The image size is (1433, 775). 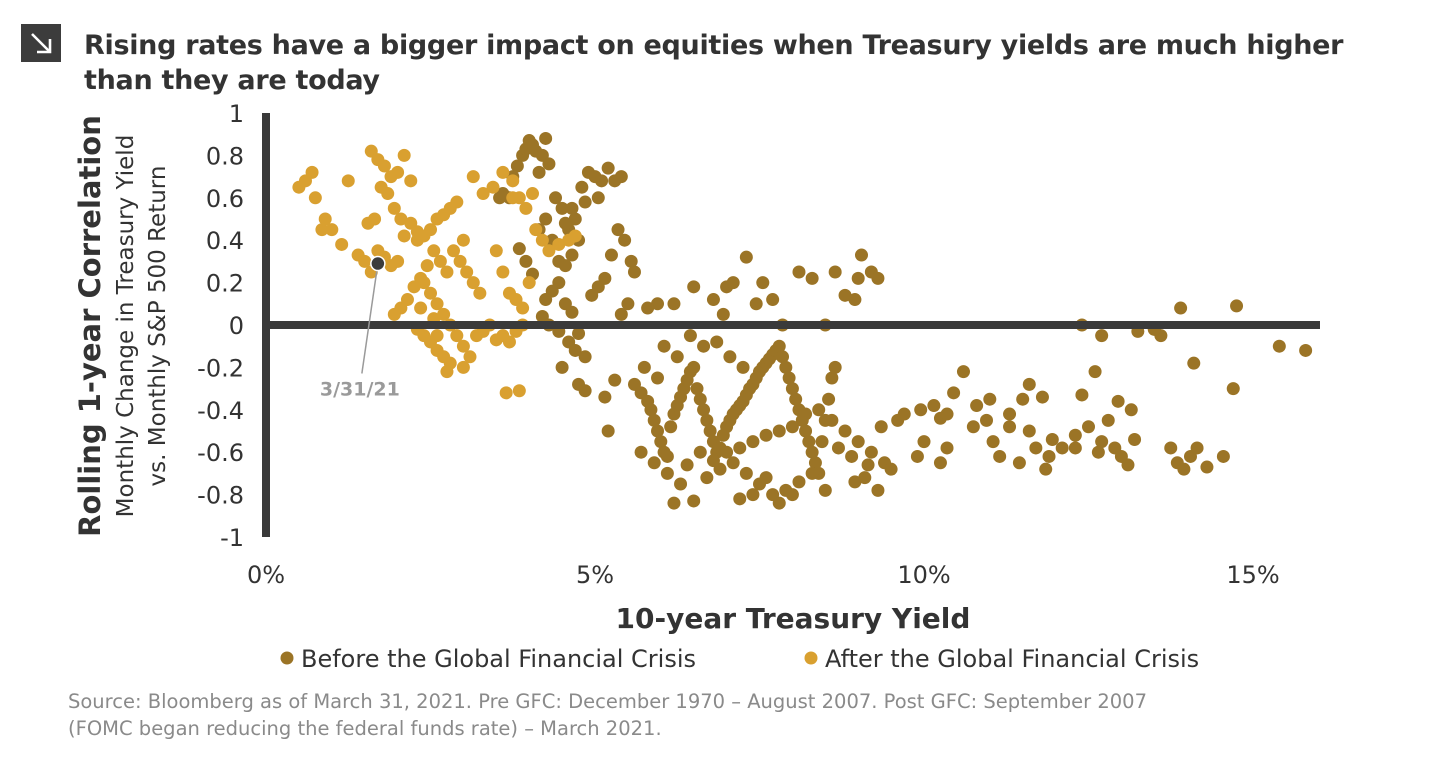 What do you see at coordinates (41, 43) in the screenshot?
I see `arrow-down-right-icon` at bounding box center [41, 43].